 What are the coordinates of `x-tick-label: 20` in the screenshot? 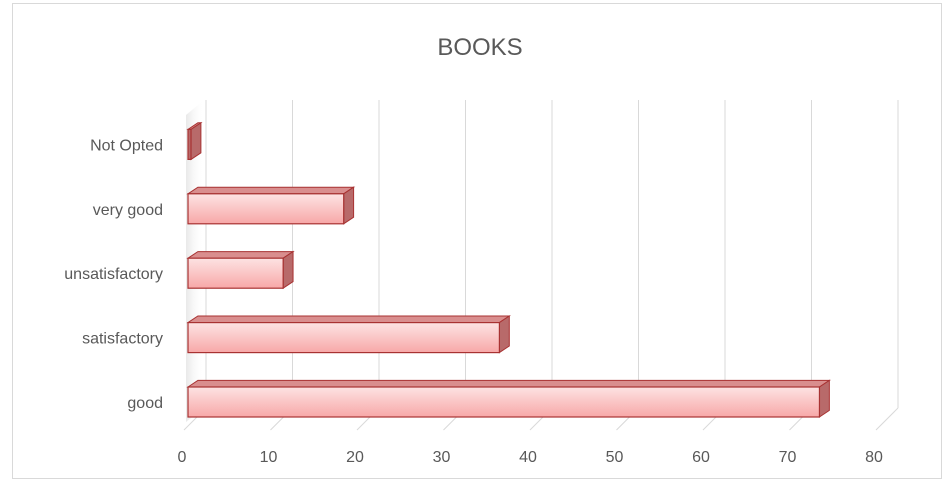 It's located at (355, 457).